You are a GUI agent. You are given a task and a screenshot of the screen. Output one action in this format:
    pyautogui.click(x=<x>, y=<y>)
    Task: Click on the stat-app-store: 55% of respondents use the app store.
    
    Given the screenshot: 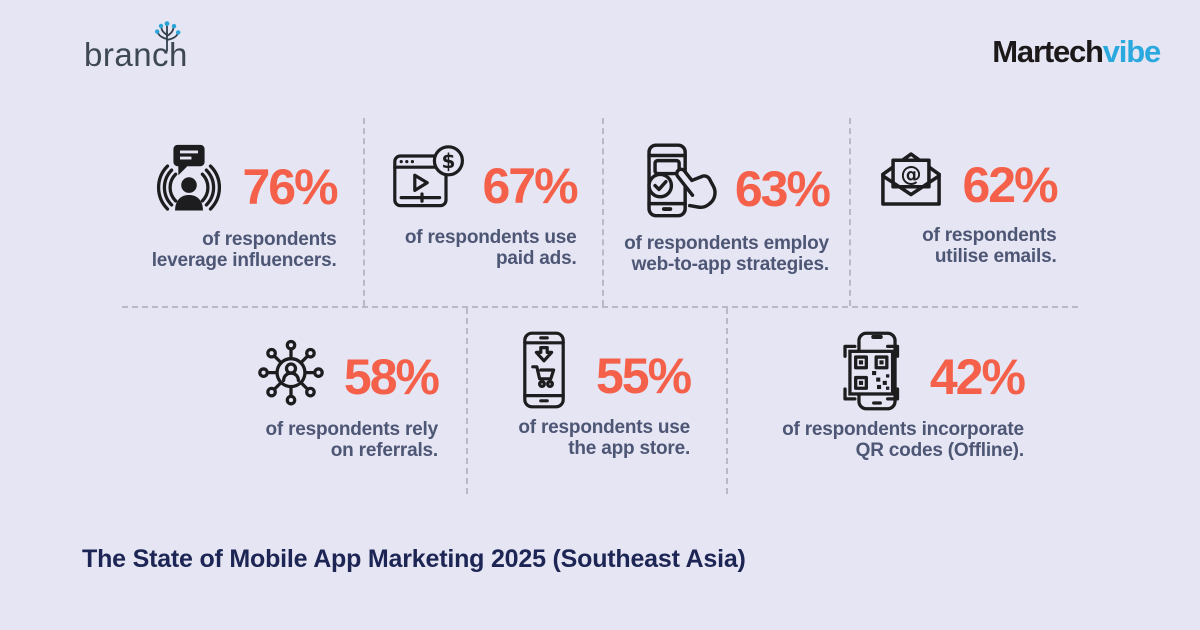 What is the action you would take?
    pyautogui.click(x=598, y=401)
    